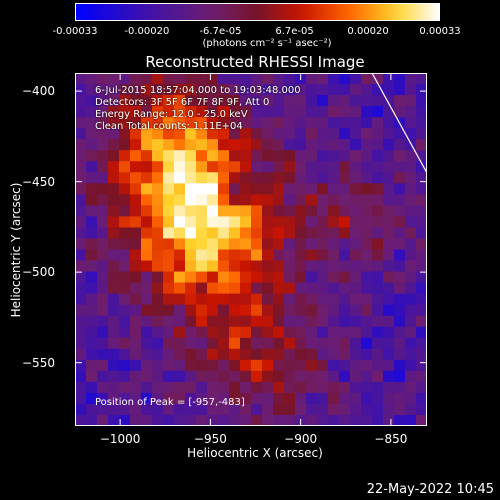 The image size is (500, 500). Describe the element at coordinates (255, 453) in the screenshot. I see `x-axis-label: Heliocentric X (arcsec)` at that location.